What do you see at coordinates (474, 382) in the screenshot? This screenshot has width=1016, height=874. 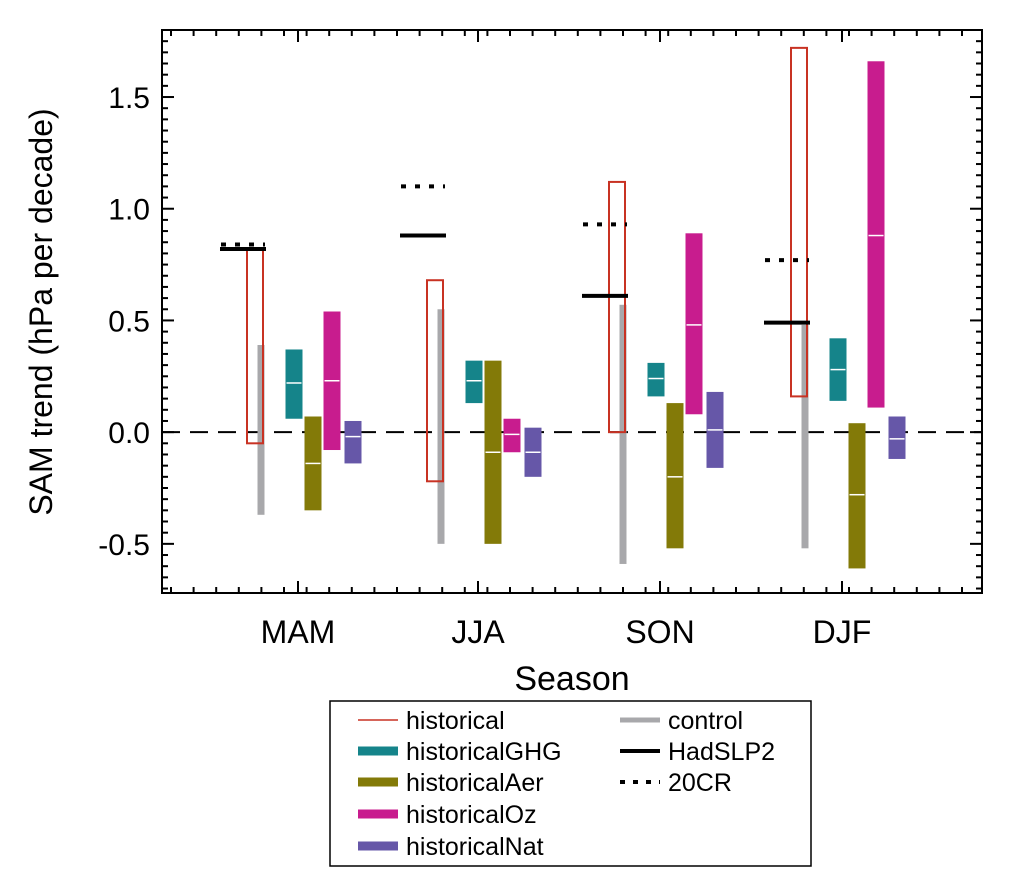 I see `historicalGHG-box-jja` at bounding box center [474, 382].